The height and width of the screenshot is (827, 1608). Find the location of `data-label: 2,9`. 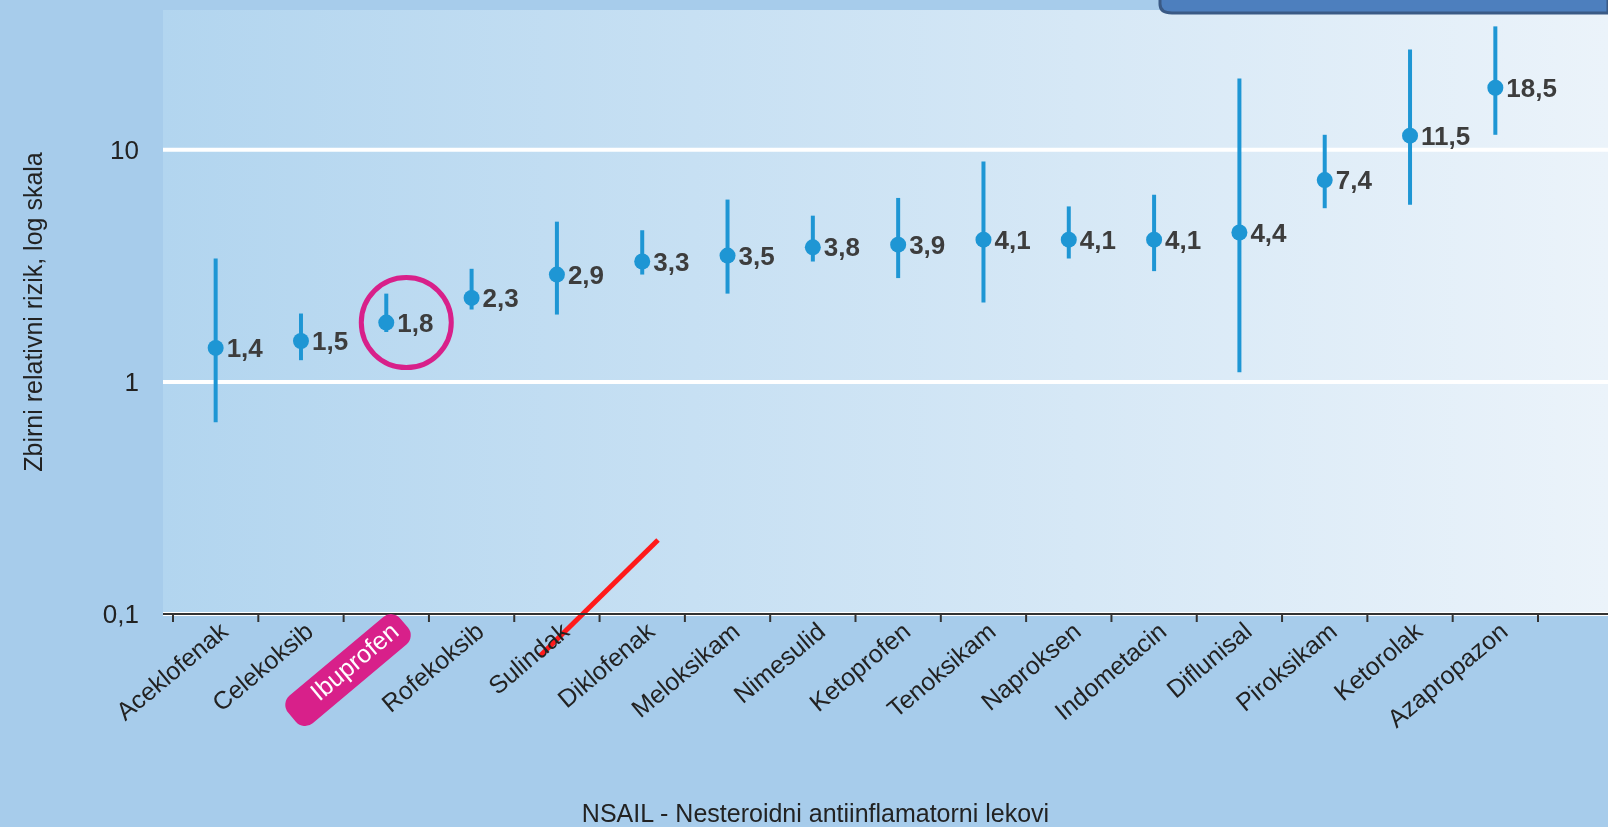

data-label: 2,9 is located at coordinates (586, 274).